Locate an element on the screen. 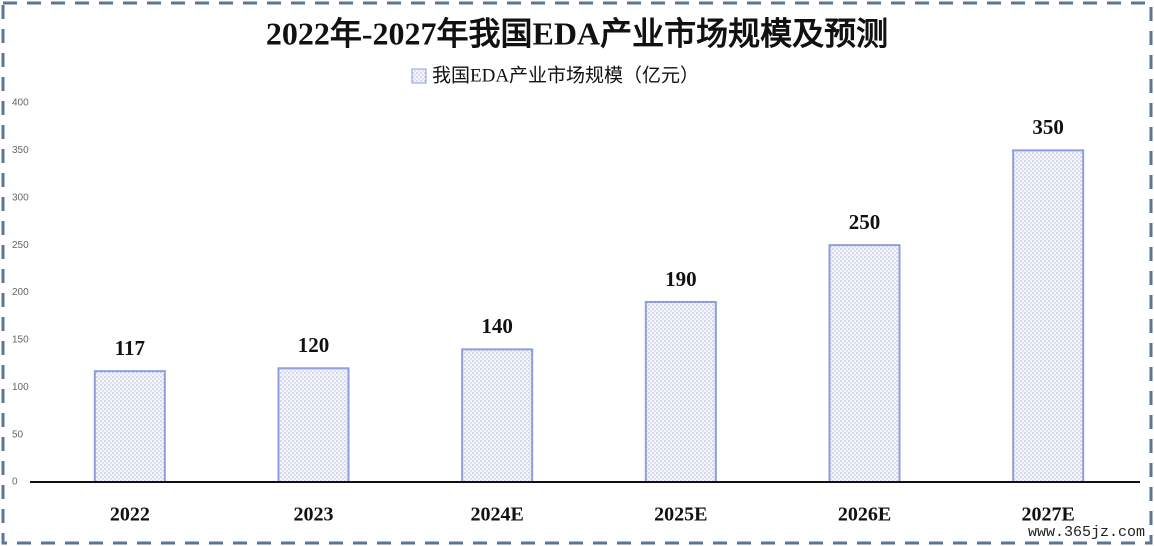  y-tick-label: 100 is located at coordinates (20, 387).